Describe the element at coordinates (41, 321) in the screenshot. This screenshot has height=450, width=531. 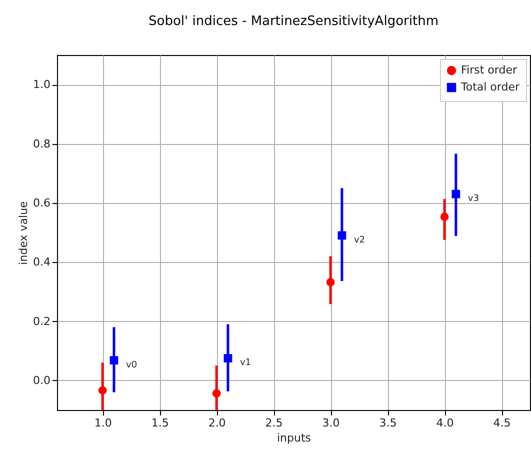
I see `y-tick-label: 0.2` at that location.